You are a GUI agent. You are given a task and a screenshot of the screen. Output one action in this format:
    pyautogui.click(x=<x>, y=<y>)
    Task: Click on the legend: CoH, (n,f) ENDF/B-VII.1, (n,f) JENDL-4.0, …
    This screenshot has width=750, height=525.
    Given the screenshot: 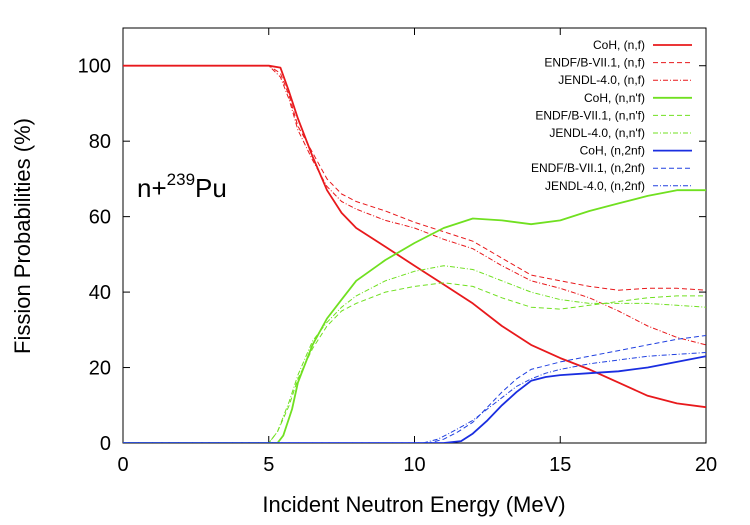 What is the action you would take?
    pyautogui.click(x=611, y=115)
    